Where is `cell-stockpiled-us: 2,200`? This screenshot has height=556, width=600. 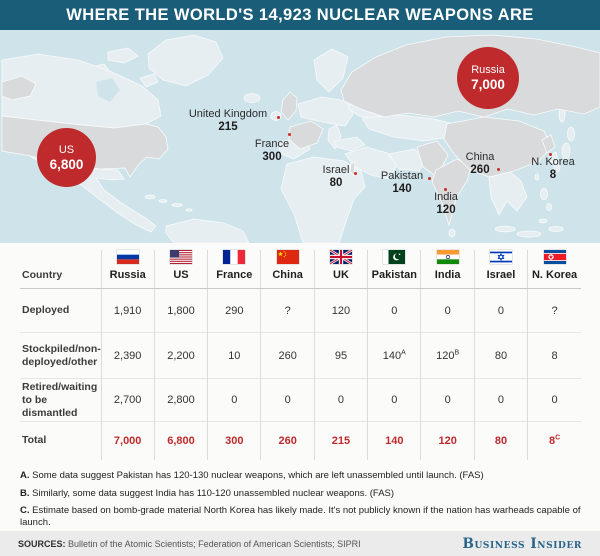 cell-stockpiled-us: 2,200 is located at coordinates (180, 355).